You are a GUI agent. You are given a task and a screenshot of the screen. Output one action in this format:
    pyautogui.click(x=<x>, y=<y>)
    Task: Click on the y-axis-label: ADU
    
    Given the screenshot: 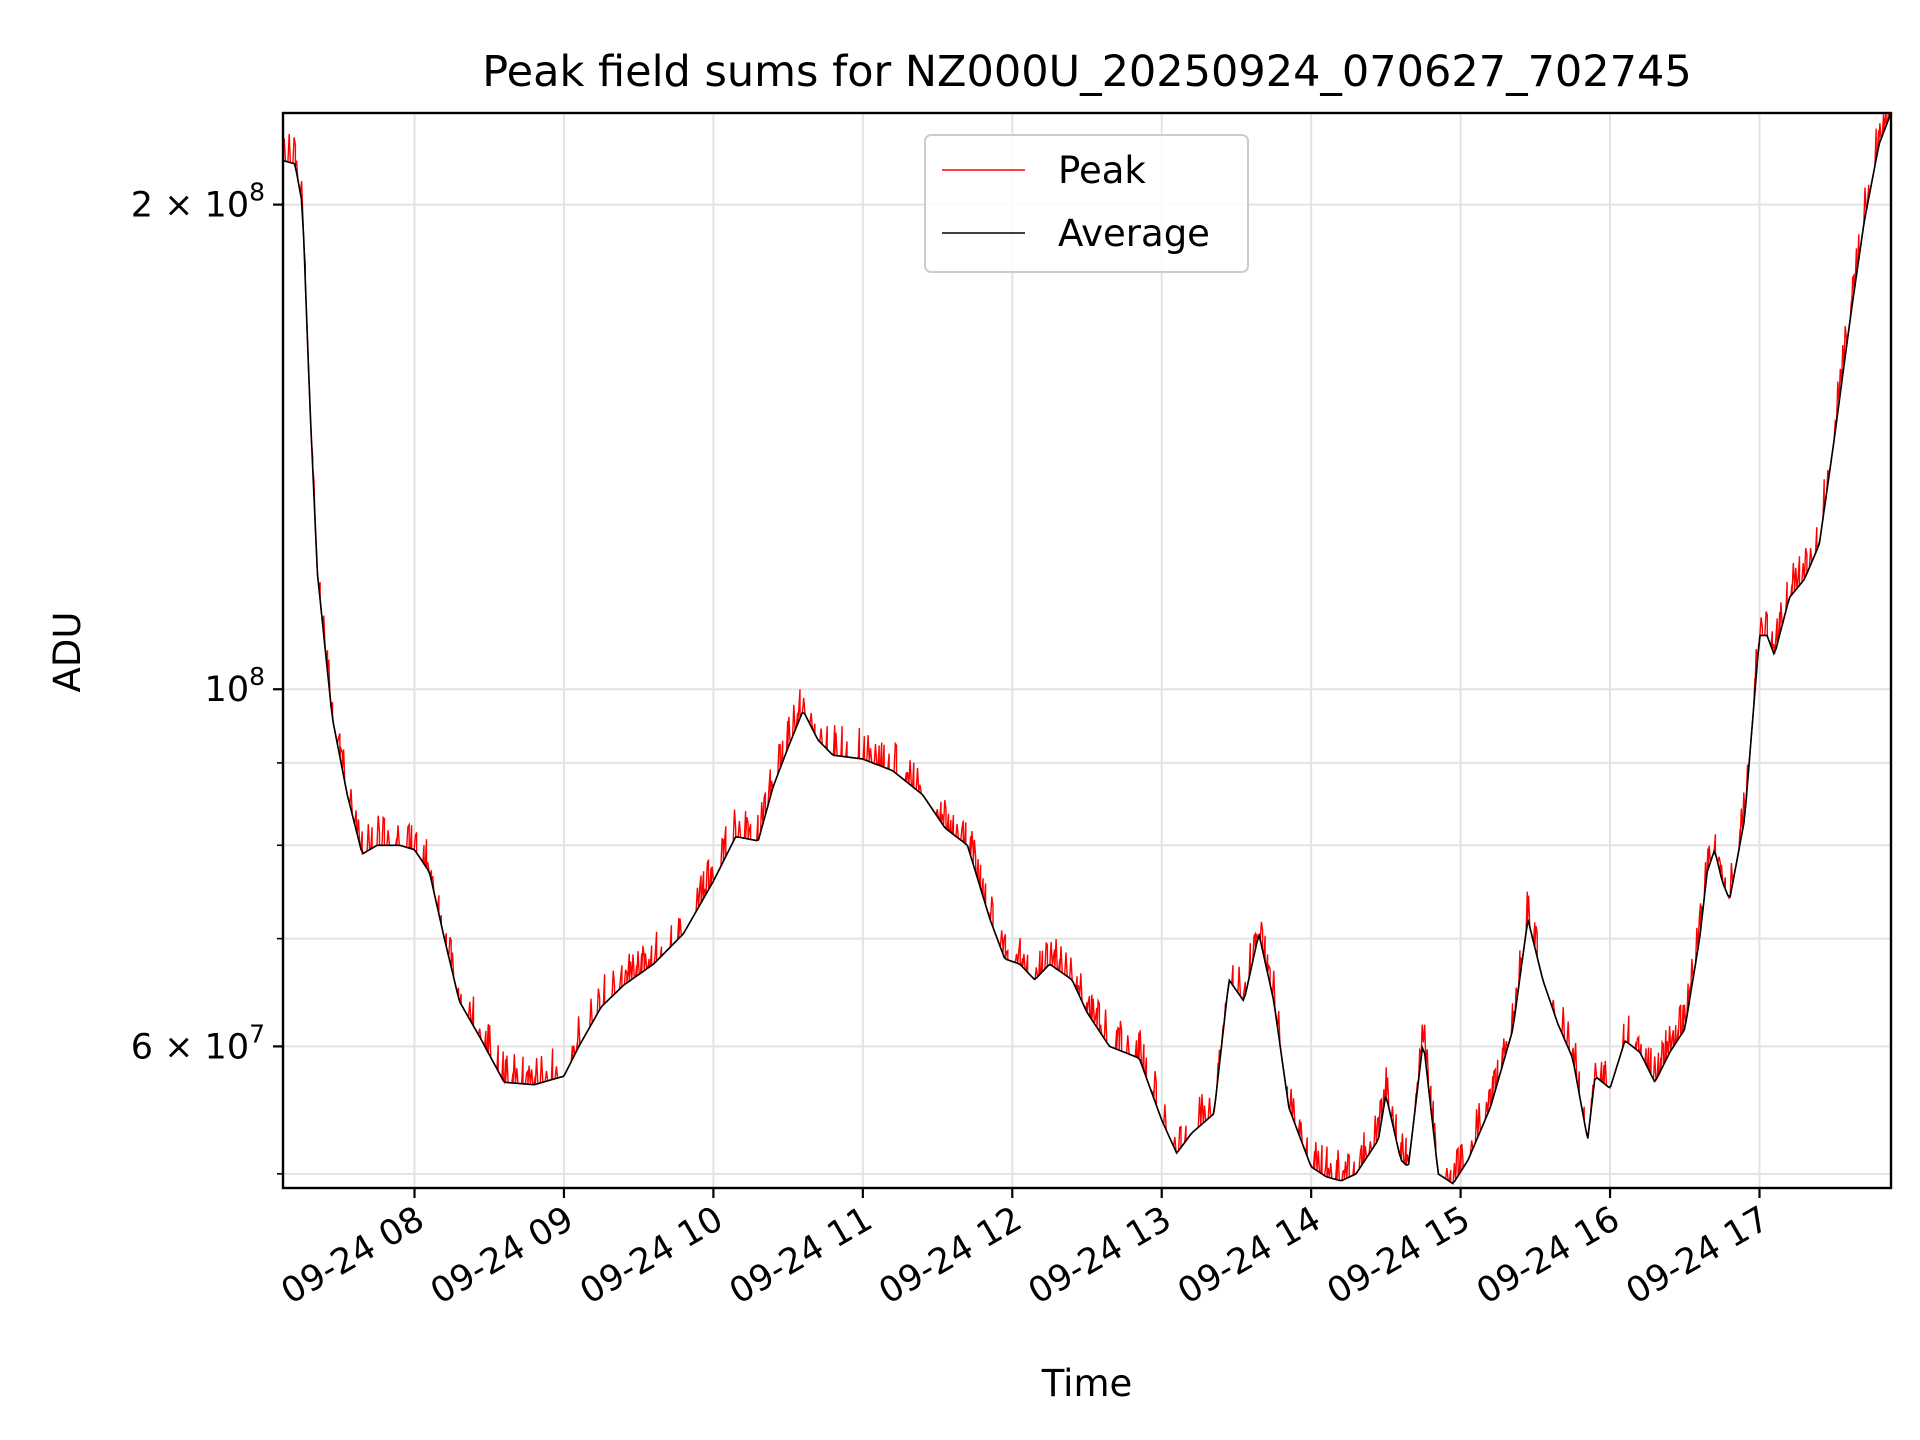 What is the action you would take?
    pyautogui.click(x=67, y=652)
    